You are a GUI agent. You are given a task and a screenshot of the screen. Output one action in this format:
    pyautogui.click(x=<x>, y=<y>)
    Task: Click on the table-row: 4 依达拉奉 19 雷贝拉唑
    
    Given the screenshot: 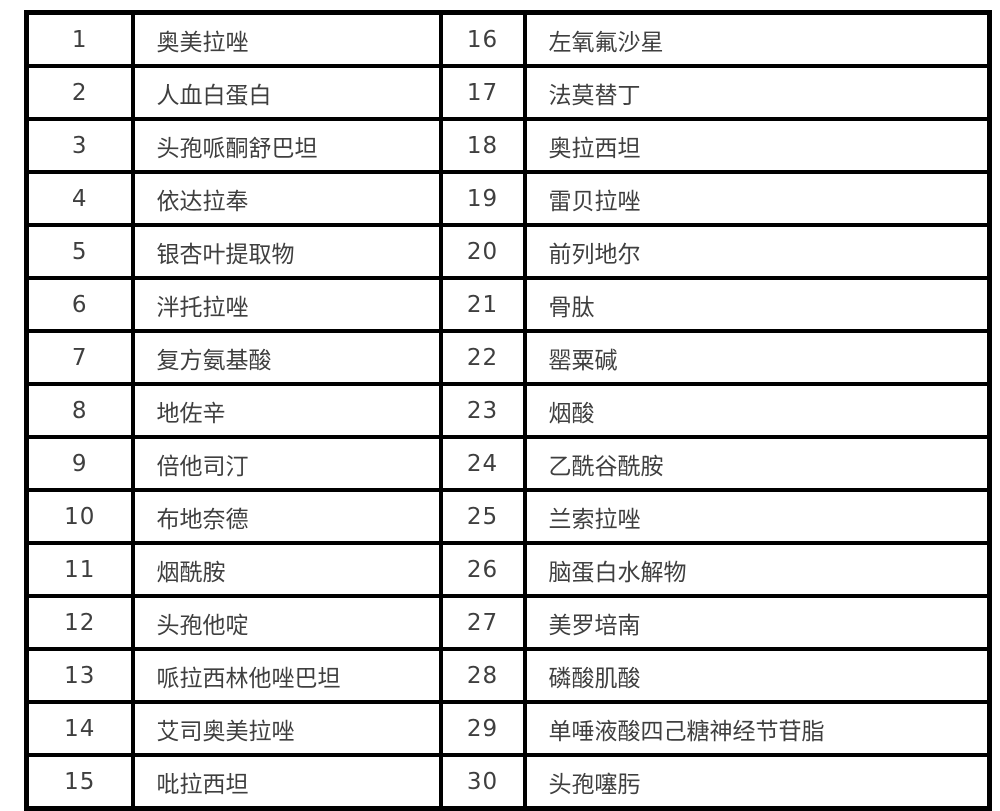 What is the action you would take?
    pyautogui.click(x=508, y=198)
    